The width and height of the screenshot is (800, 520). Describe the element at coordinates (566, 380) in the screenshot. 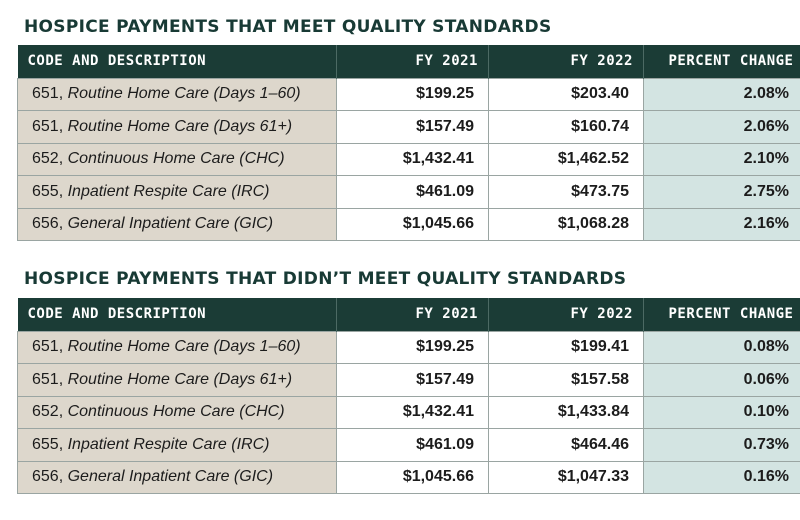

I see `fy2022-cell: $157.58` at that location.